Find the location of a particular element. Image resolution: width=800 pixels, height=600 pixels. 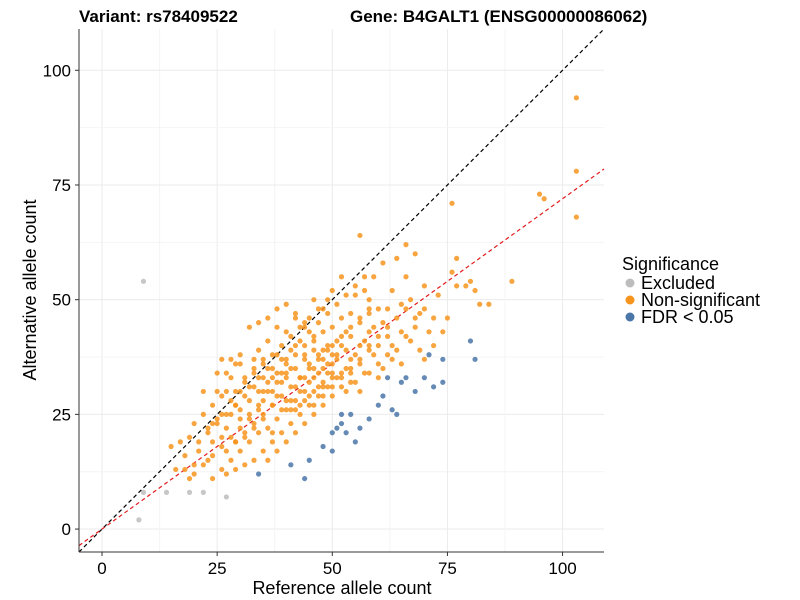

x-tick-label: 0 is located at coordinates (101, 568).